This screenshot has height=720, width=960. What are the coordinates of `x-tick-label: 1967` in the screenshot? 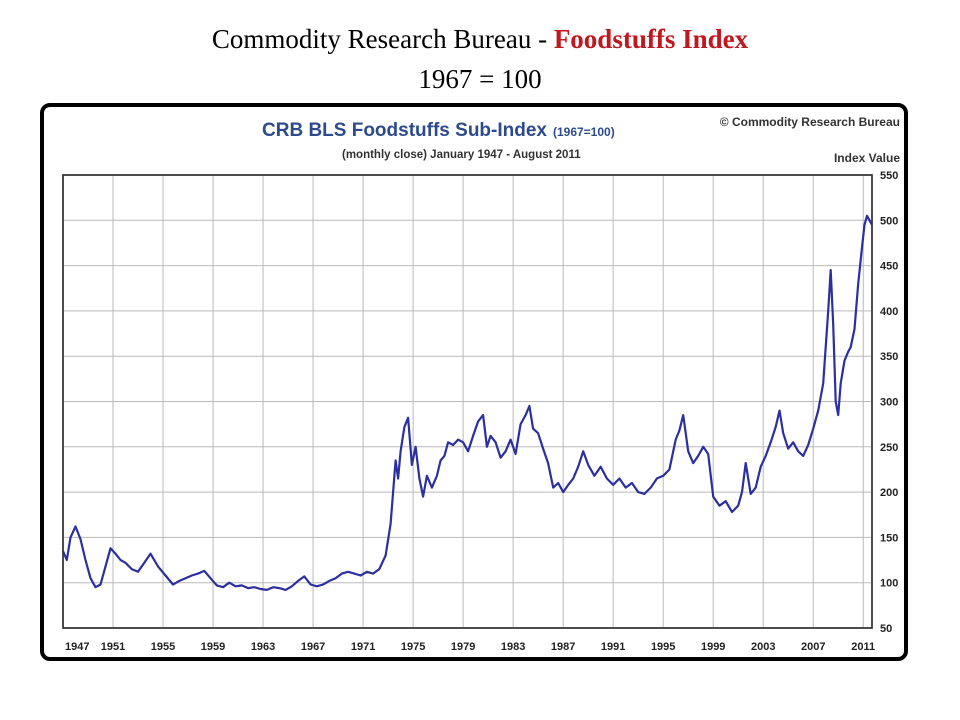 It's located at (313, 647).